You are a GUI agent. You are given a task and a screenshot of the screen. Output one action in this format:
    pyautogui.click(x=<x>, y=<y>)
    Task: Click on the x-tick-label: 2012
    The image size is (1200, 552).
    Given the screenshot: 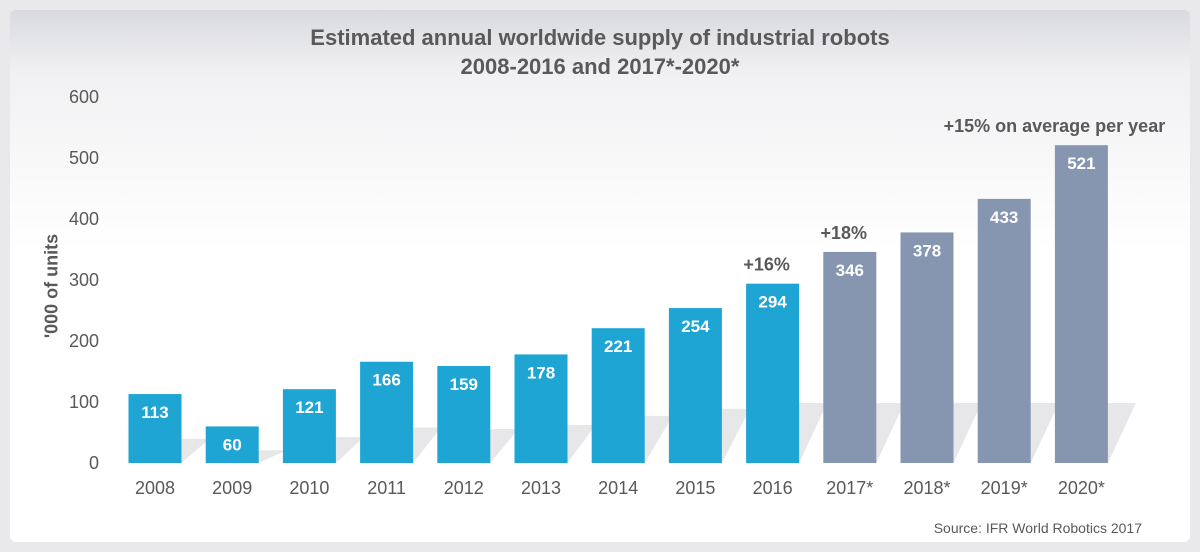 What is the action you would take?
    pyautogui.click(x=464, y=488)
    